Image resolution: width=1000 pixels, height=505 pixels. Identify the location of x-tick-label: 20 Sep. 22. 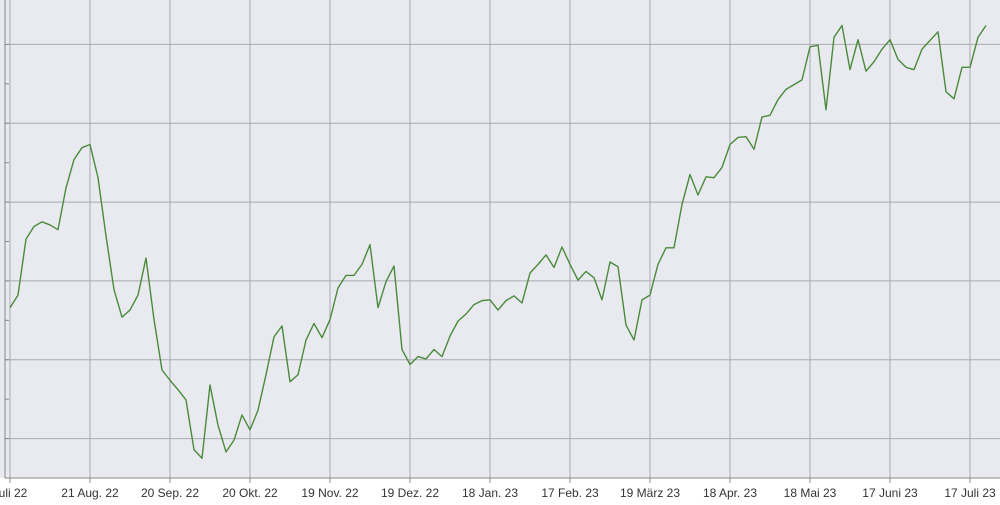
(170, 493).